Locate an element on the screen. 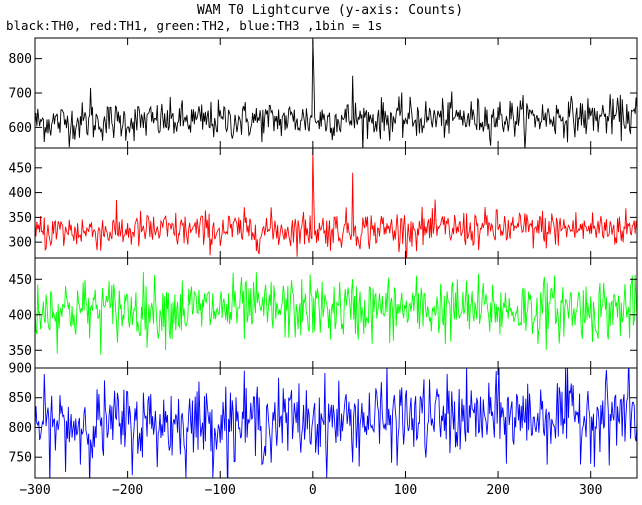  x-tick-label: −200 is located at coordinates (127, 490).